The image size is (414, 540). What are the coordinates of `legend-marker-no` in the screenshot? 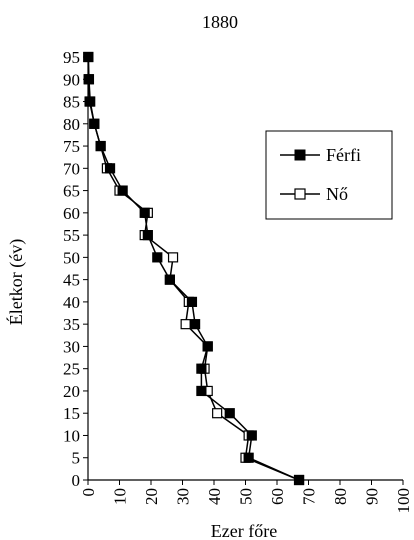 It's located at (300, 194).